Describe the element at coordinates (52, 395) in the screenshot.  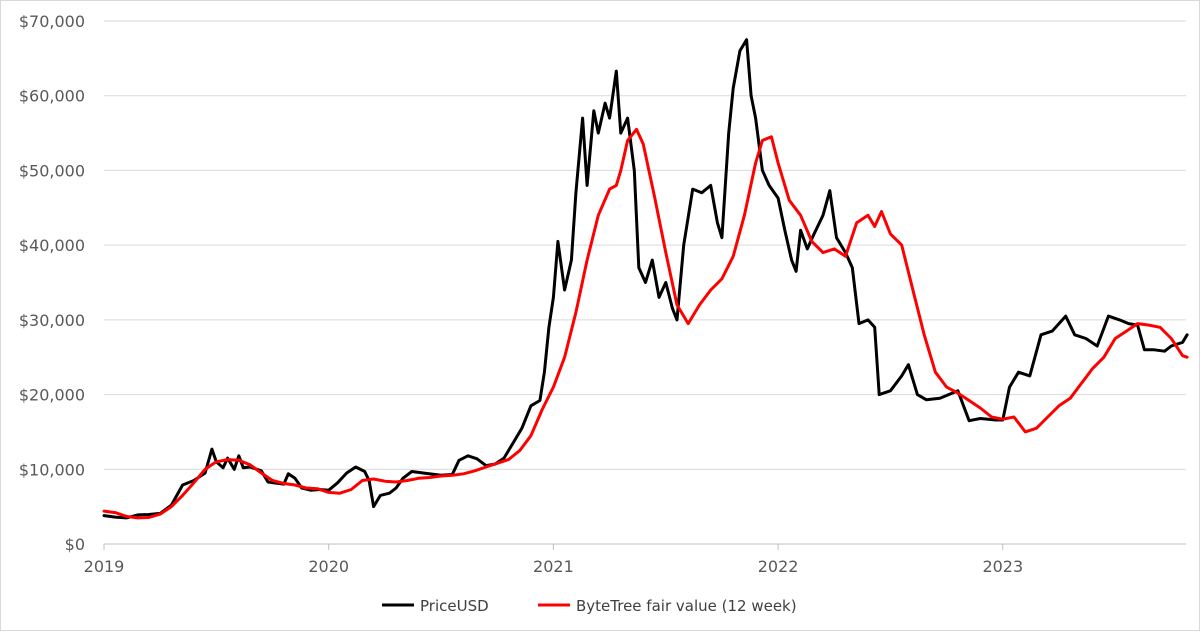
I see `y-tick-label: $20,000` at that location.